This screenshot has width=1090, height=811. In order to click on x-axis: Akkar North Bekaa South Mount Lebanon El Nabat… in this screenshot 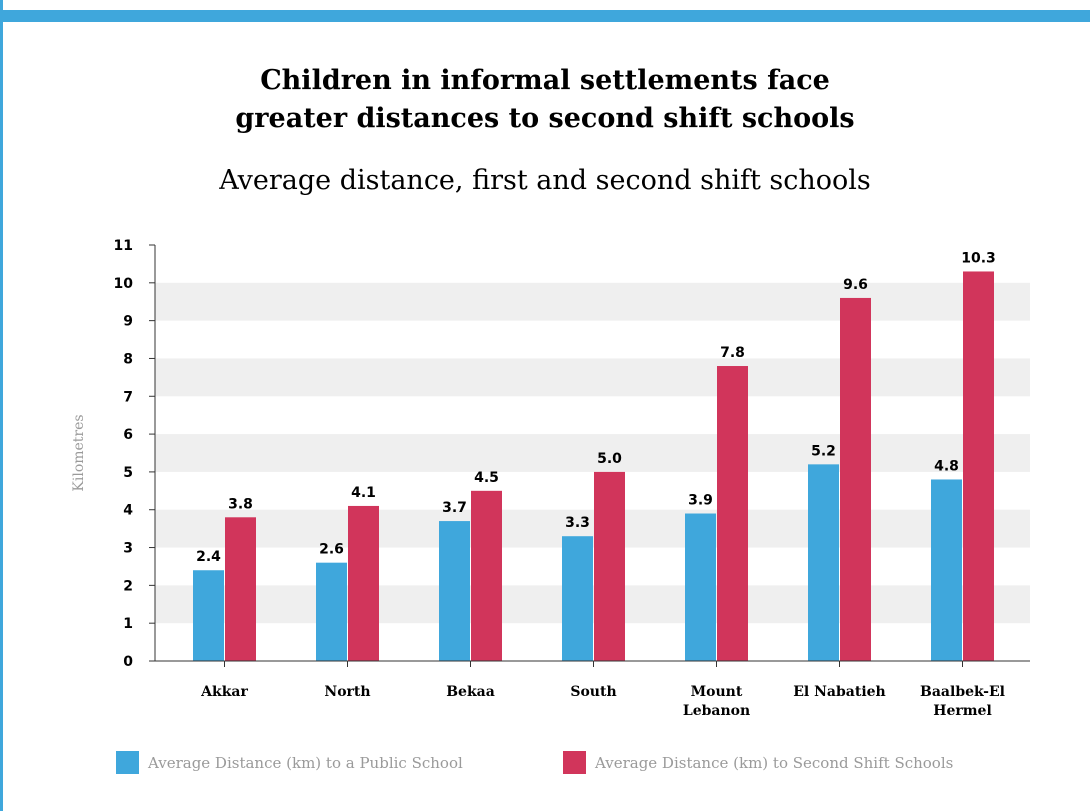, I will do `click(592, 689)`.